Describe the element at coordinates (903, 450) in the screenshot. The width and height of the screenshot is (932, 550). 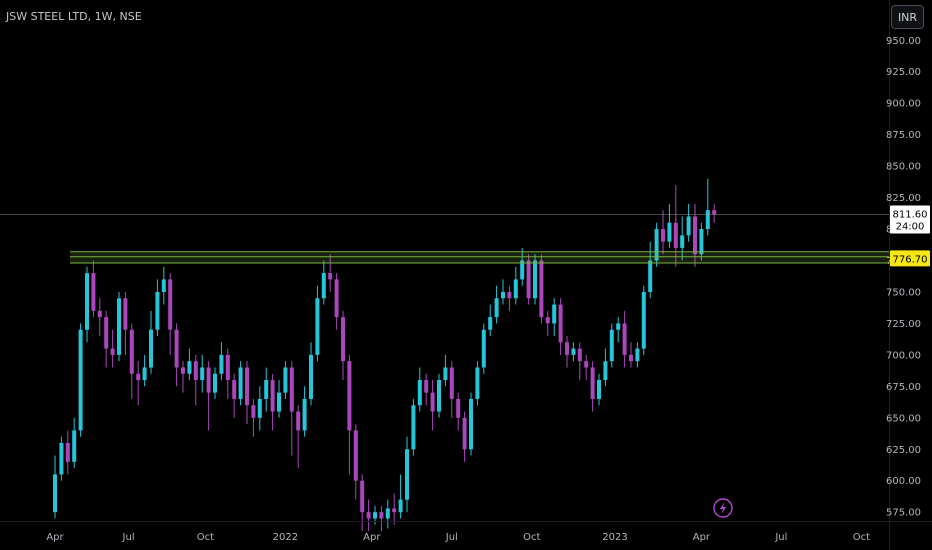
I see `y-tick-label: 625.00` at that location.